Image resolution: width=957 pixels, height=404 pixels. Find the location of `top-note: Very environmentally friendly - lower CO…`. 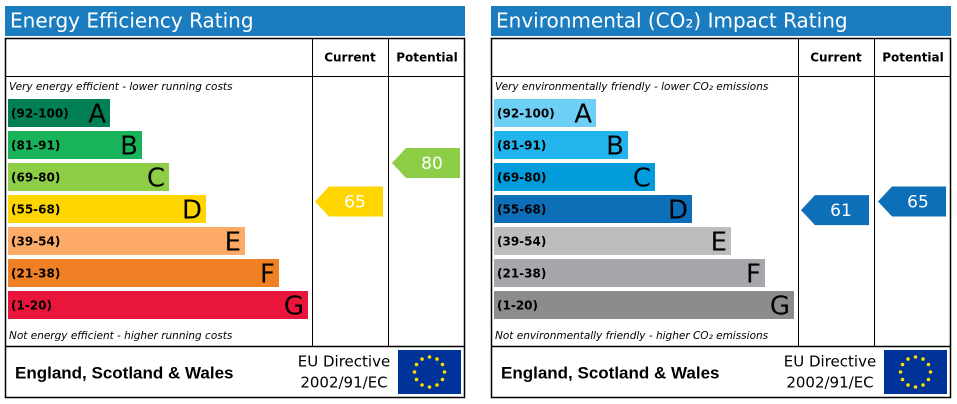

top-note: Very environmentally friendly - lower CO… is located at coordinates (632, 87).